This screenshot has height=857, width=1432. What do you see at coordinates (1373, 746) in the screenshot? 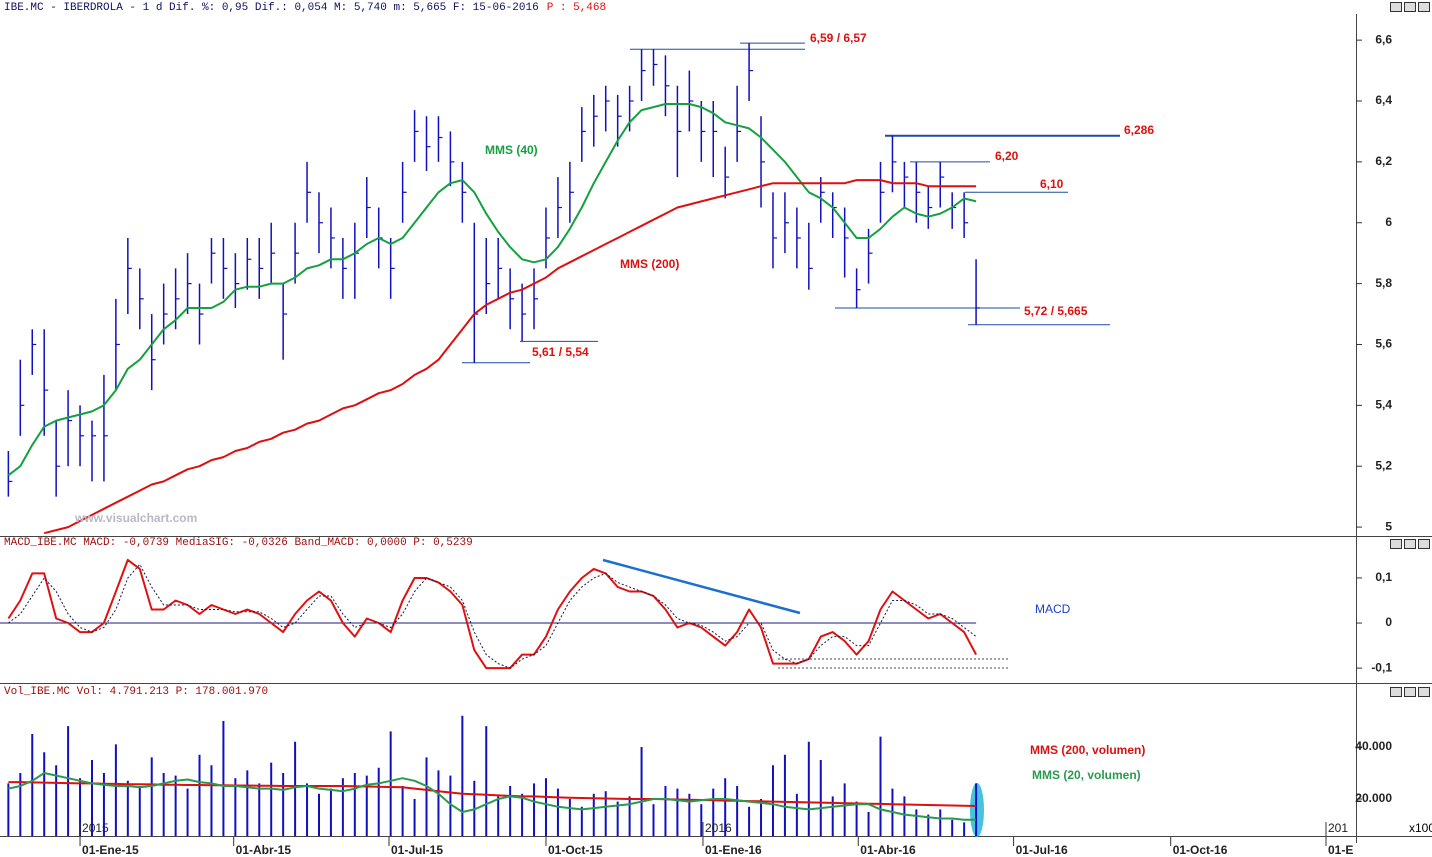
I see `y-tick-label: 40.000` at bounding box center [1373, 746].